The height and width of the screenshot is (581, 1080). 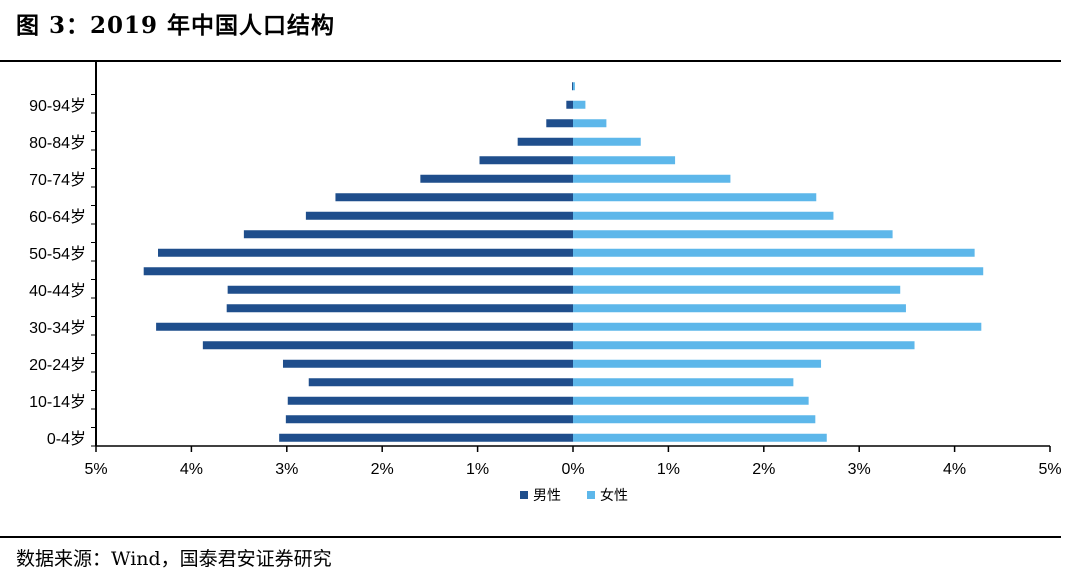 I want to click on legend-label-male: 男性, so click(x=547, y=496).